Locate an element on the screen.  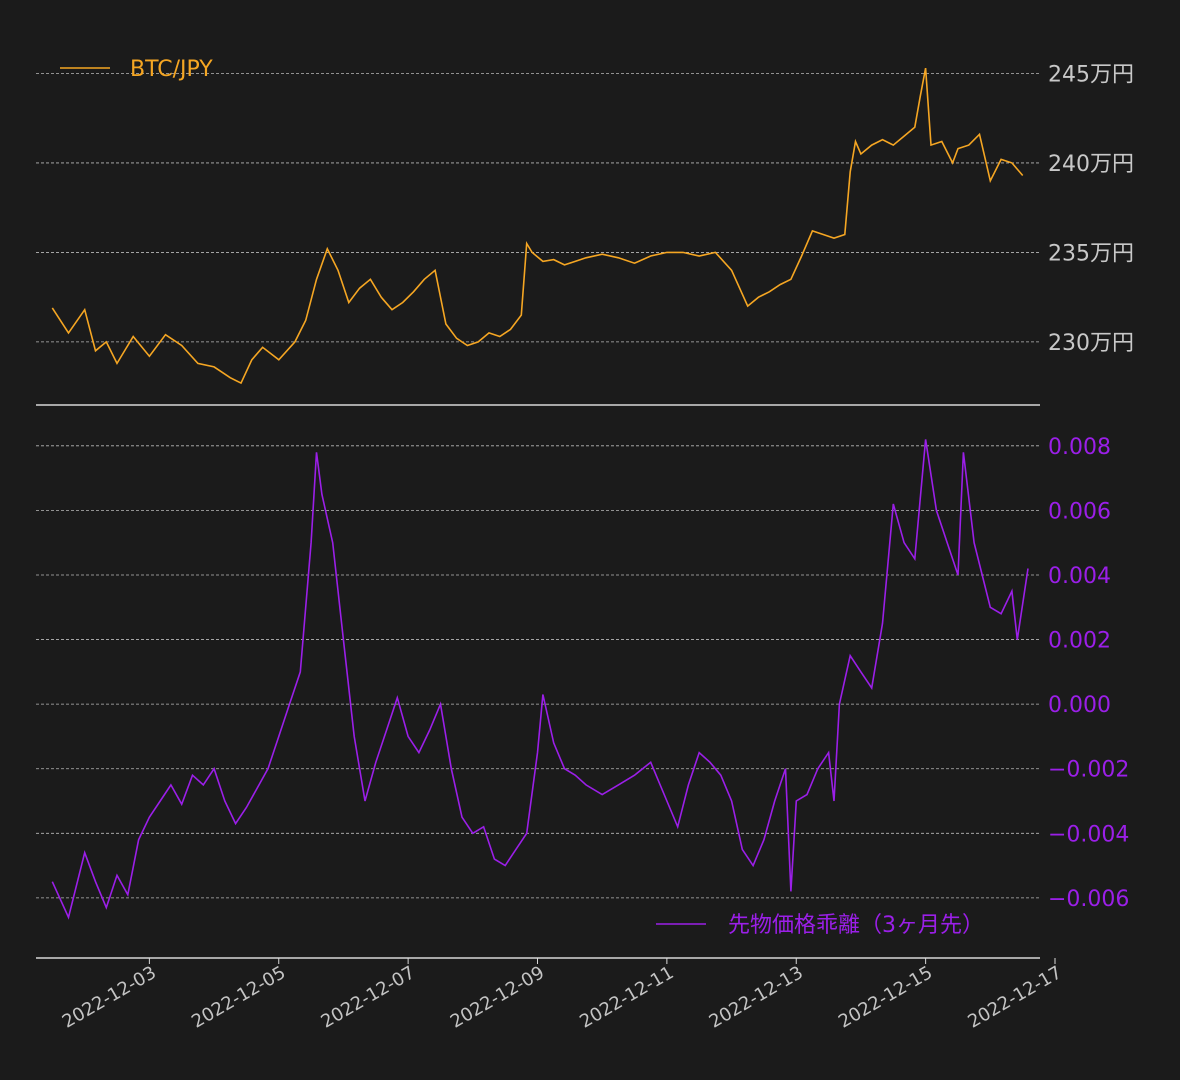
bottom-y-tick-label: −0.004 is located at coordinates (1088, 834).